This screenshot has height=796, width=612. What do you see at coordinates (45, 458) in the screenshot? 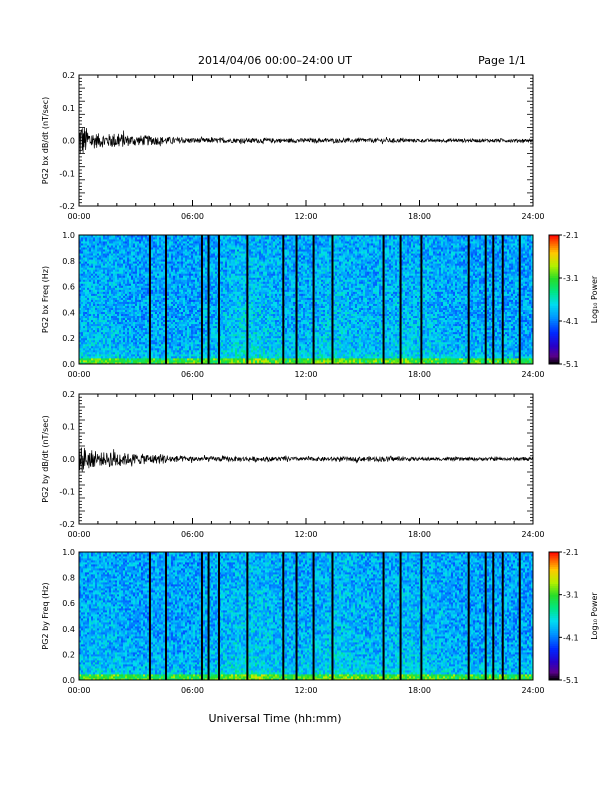
I see `y-axis-label: PG2 by dB/dt (nT/sec)` at bounding box center [45, 458].